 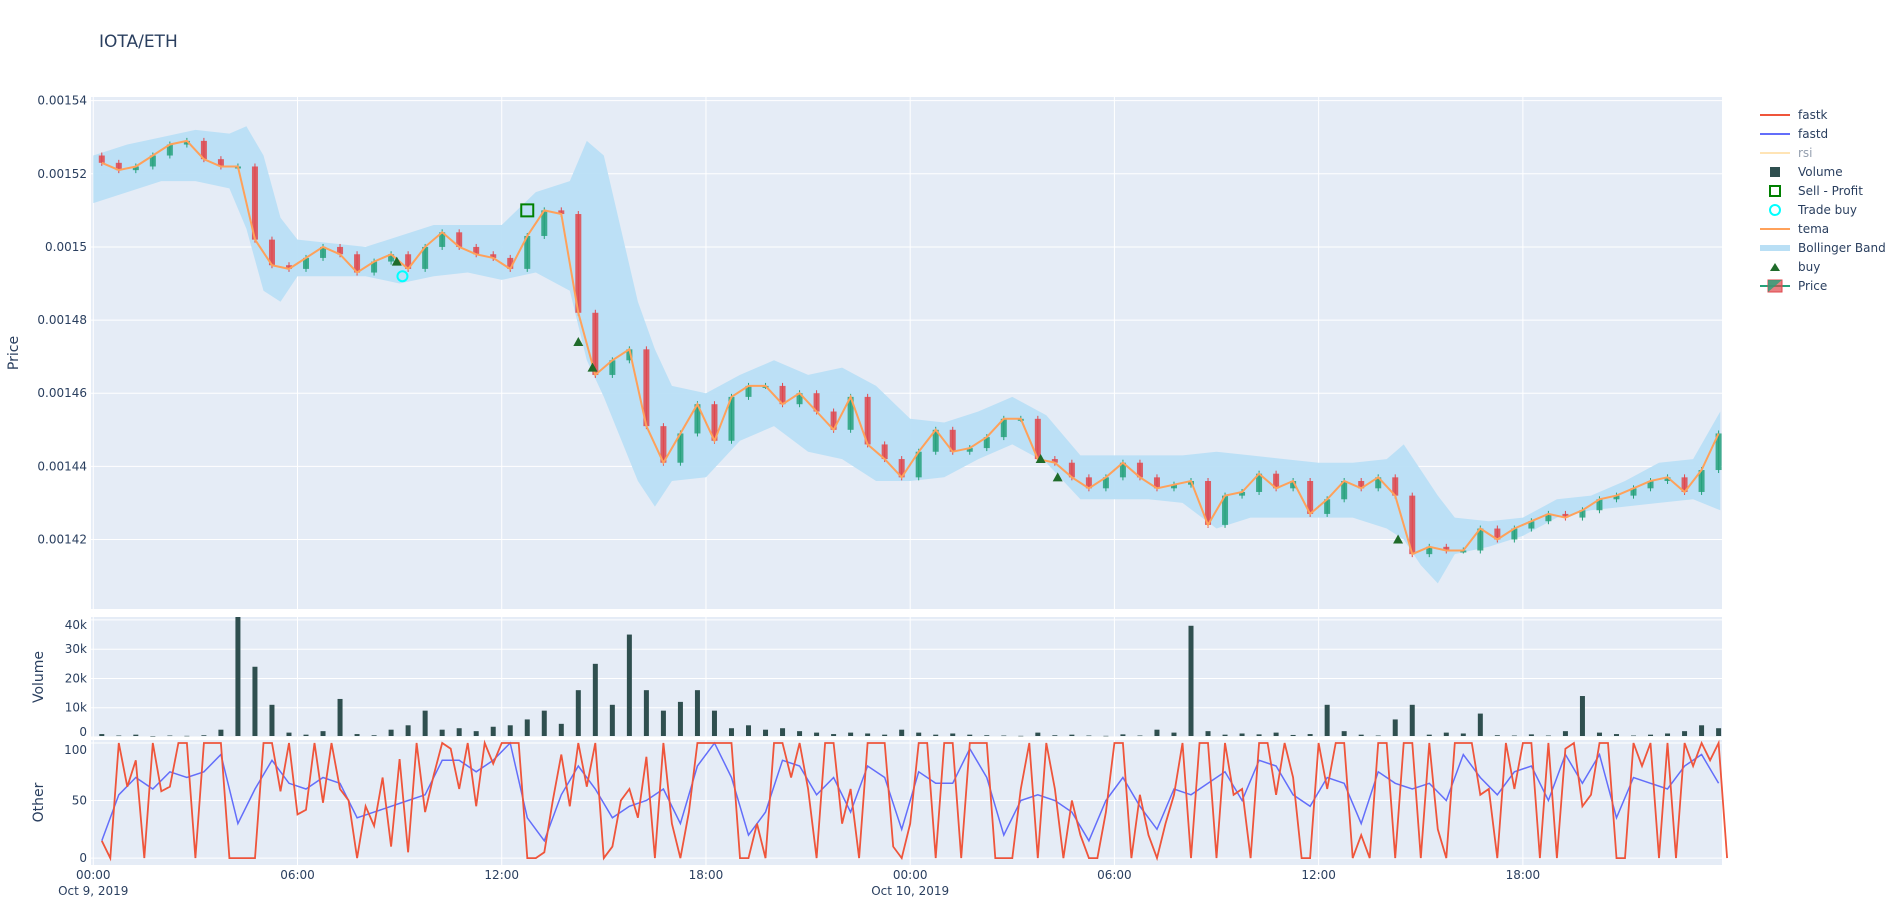 I want to click on legend-item-volume: Volume, so click(x=1822, y=171).